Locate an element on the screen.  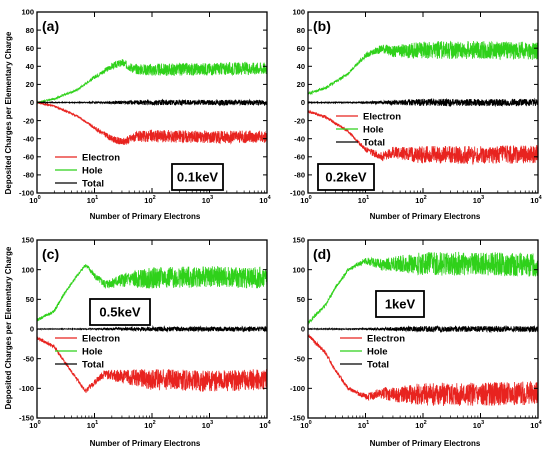
energy-label: 0.2keV is located at coordinates (346, 177).